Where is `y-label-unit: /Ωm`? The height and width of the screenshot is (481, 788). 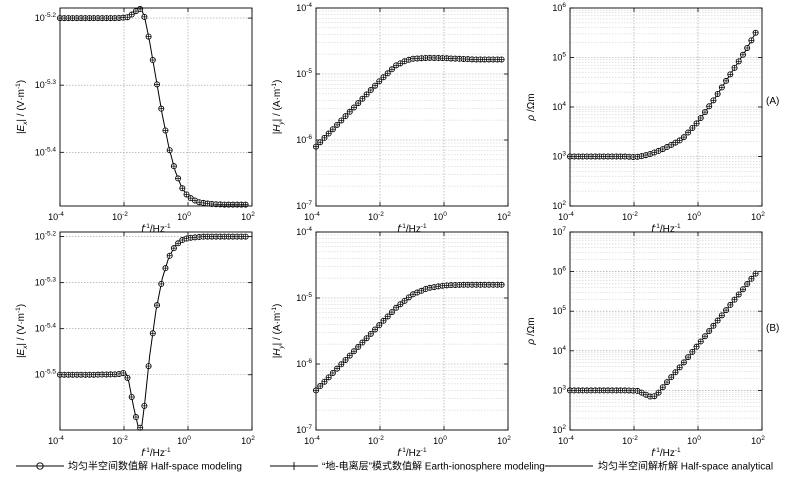
y-label-unit: /Ωm is located at coordinates (531, 327).